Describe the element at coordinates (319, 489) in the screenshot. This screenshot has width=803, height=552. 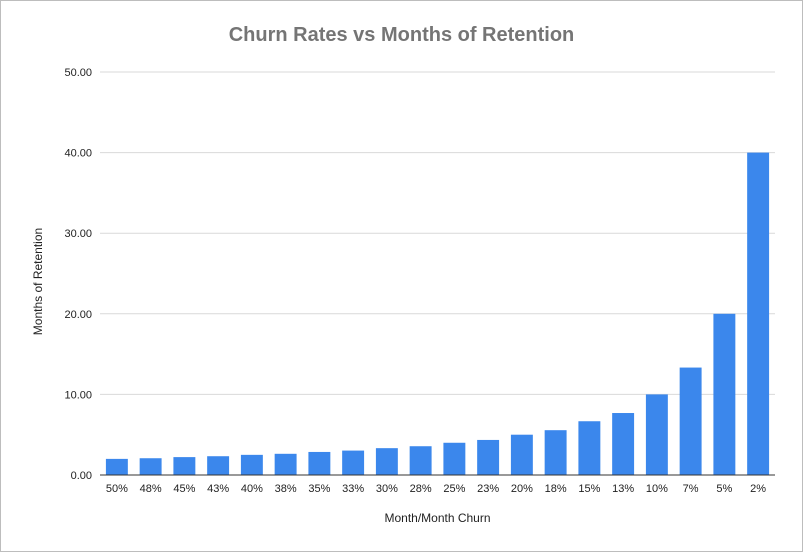
I see `x-tick-label: 35%` at that location.